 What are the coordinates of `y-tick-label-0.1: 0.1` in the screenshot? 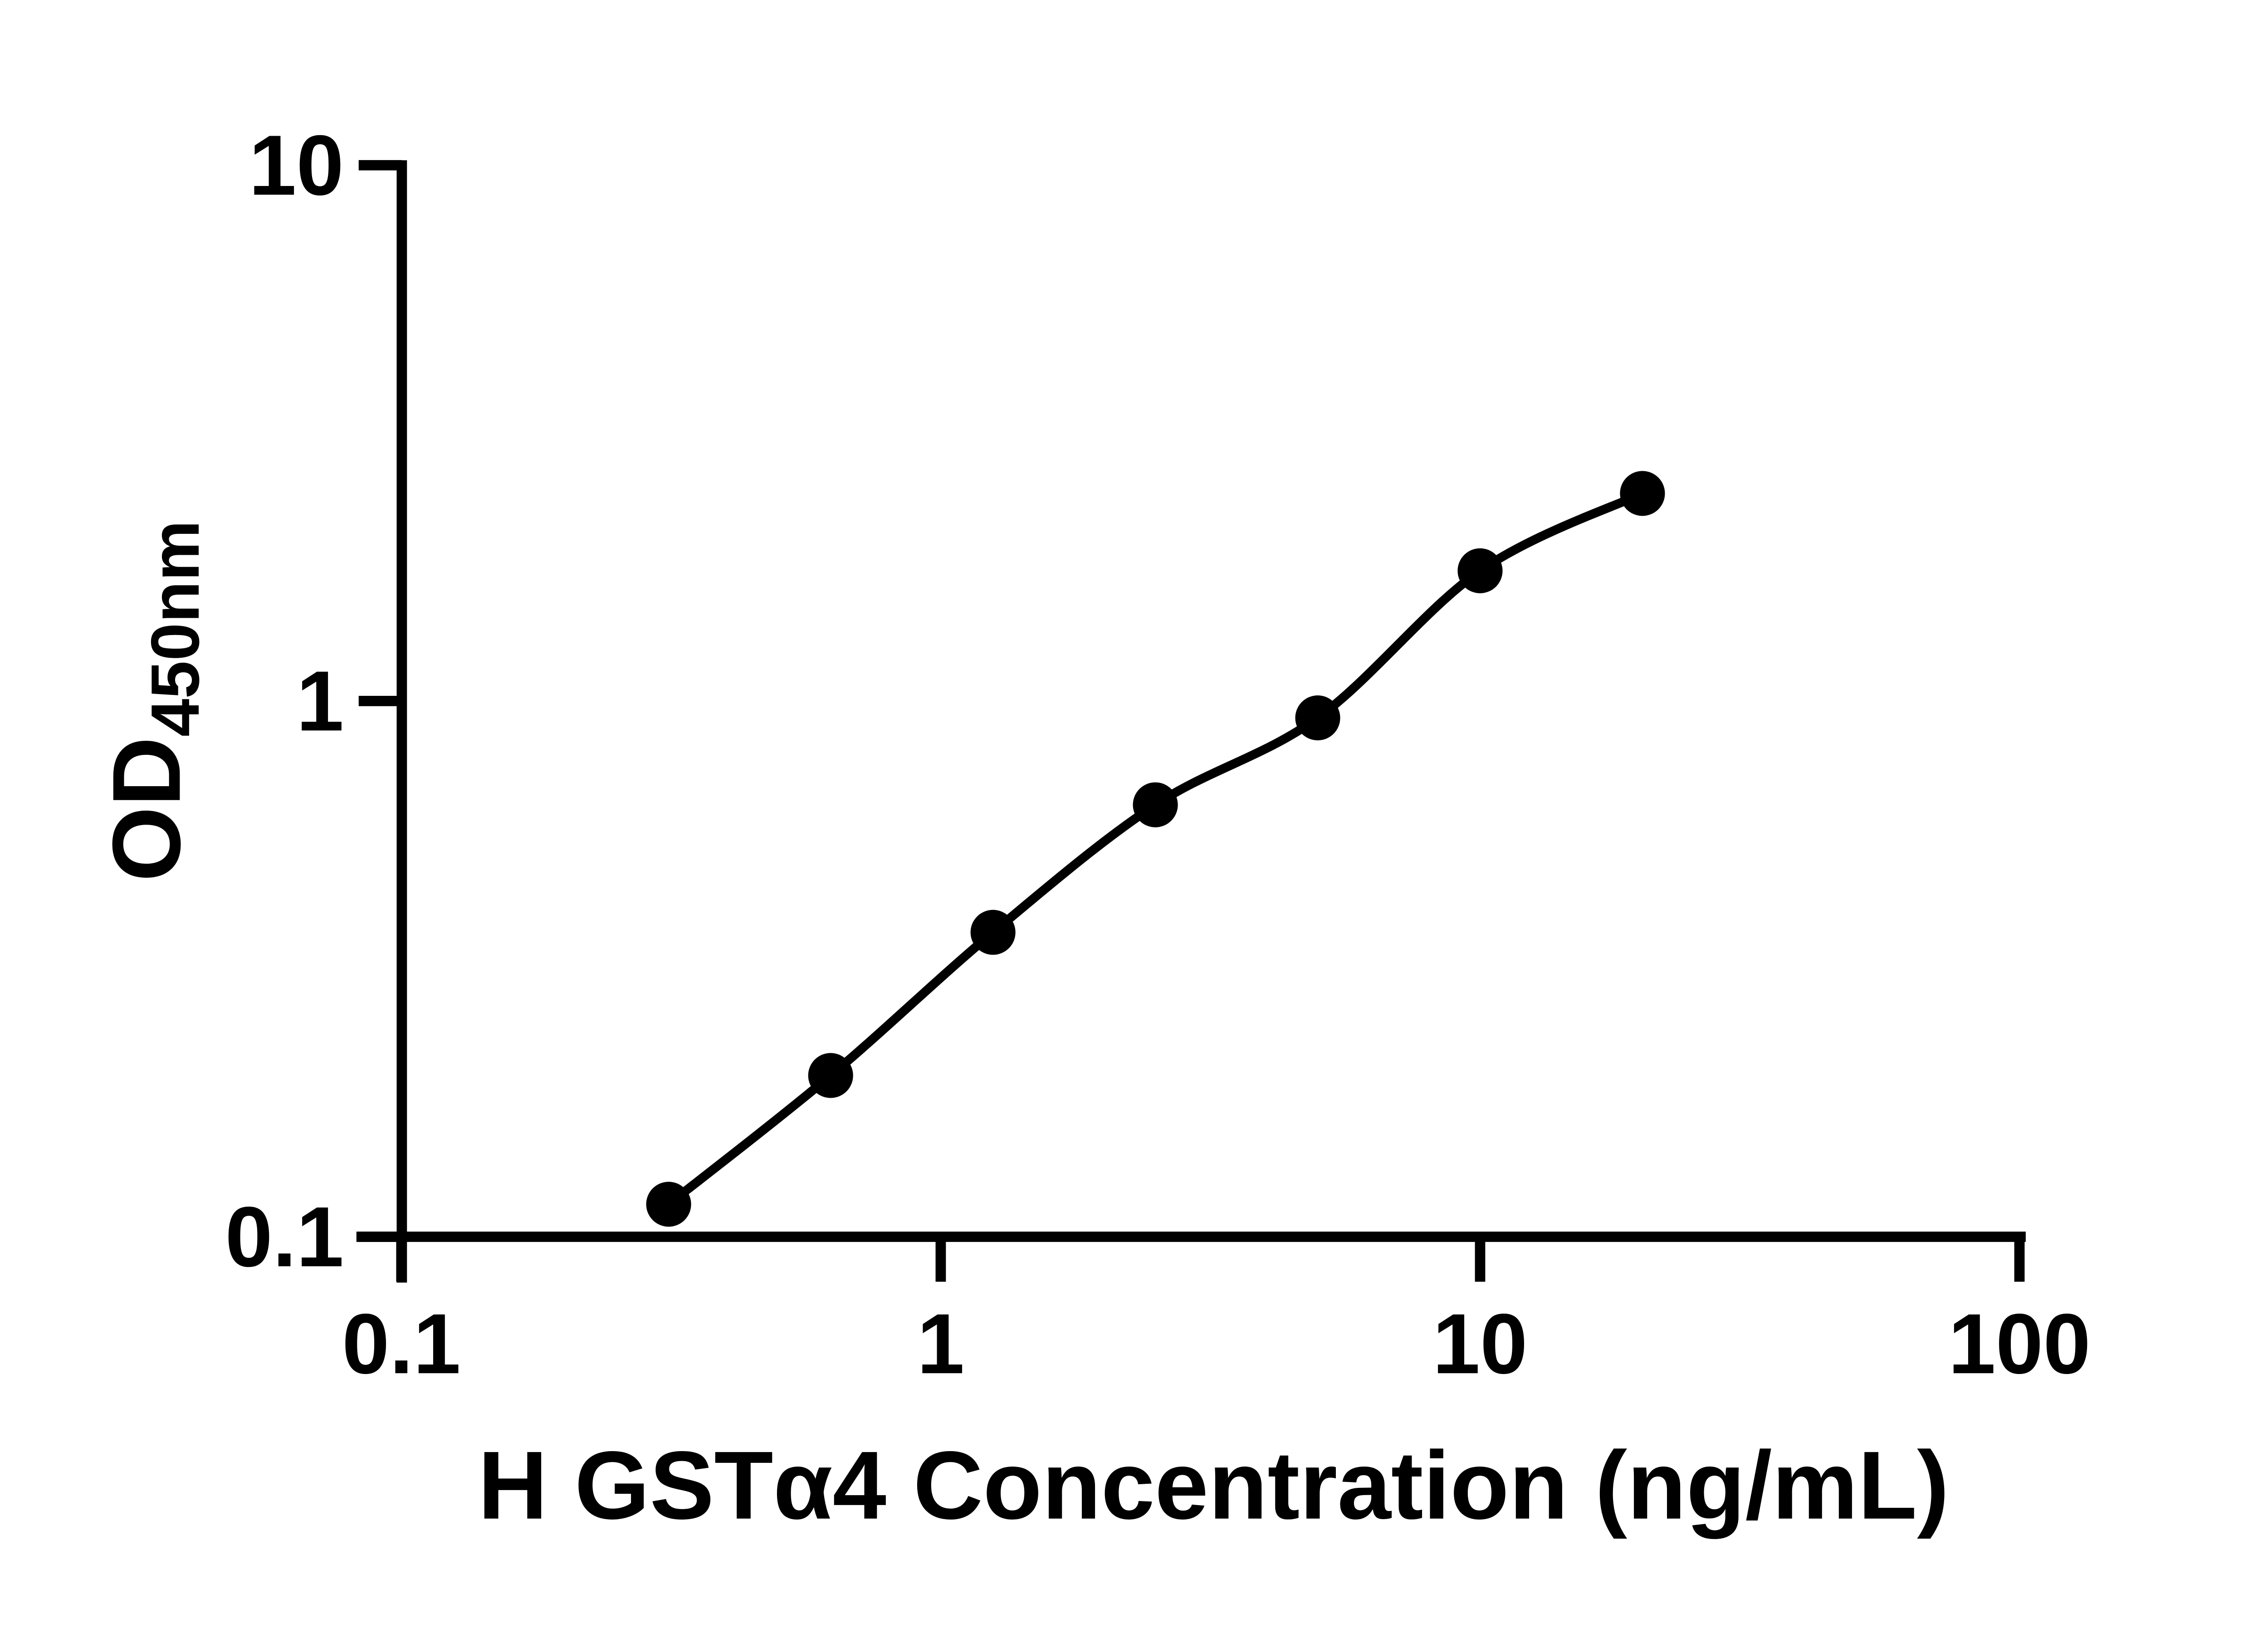 It's located at (284, 1236).